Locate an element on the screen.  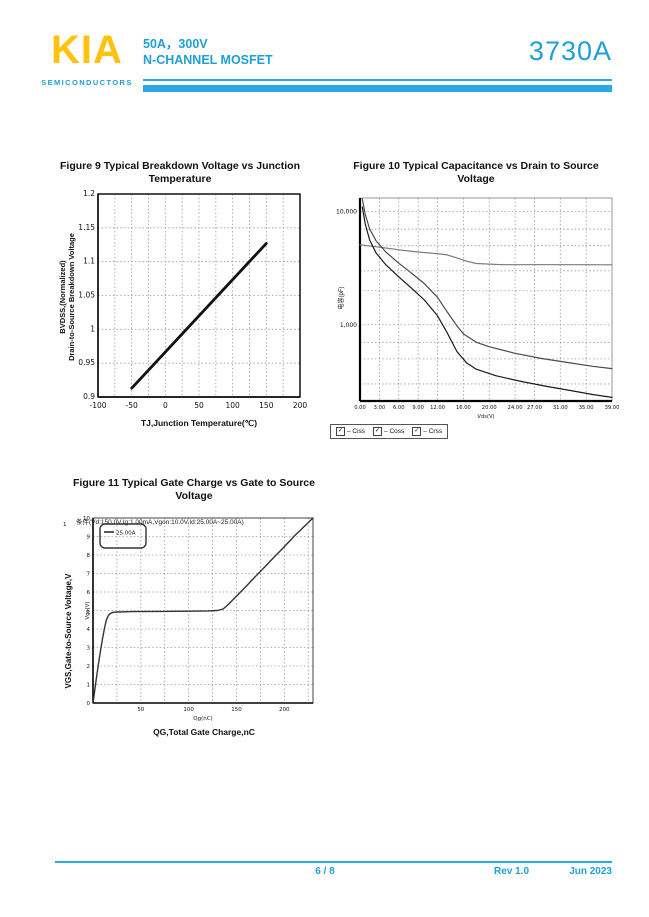
svg-text: 0.95 is located at coordinates (86, 362).